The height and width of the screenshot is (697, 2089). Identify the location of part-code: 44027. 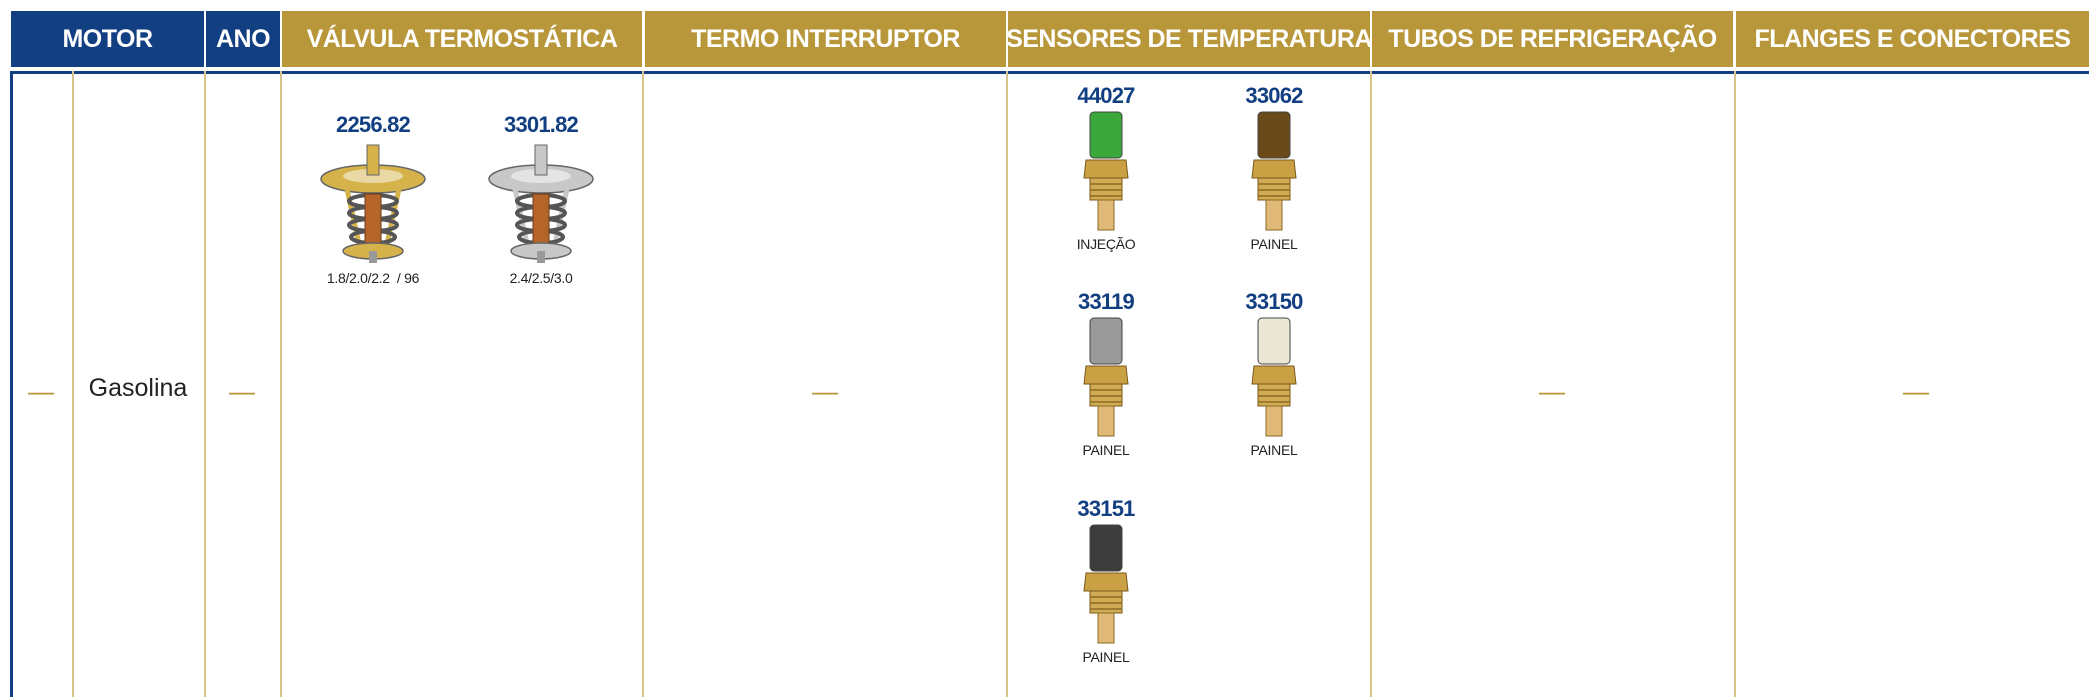
(1106, 95).